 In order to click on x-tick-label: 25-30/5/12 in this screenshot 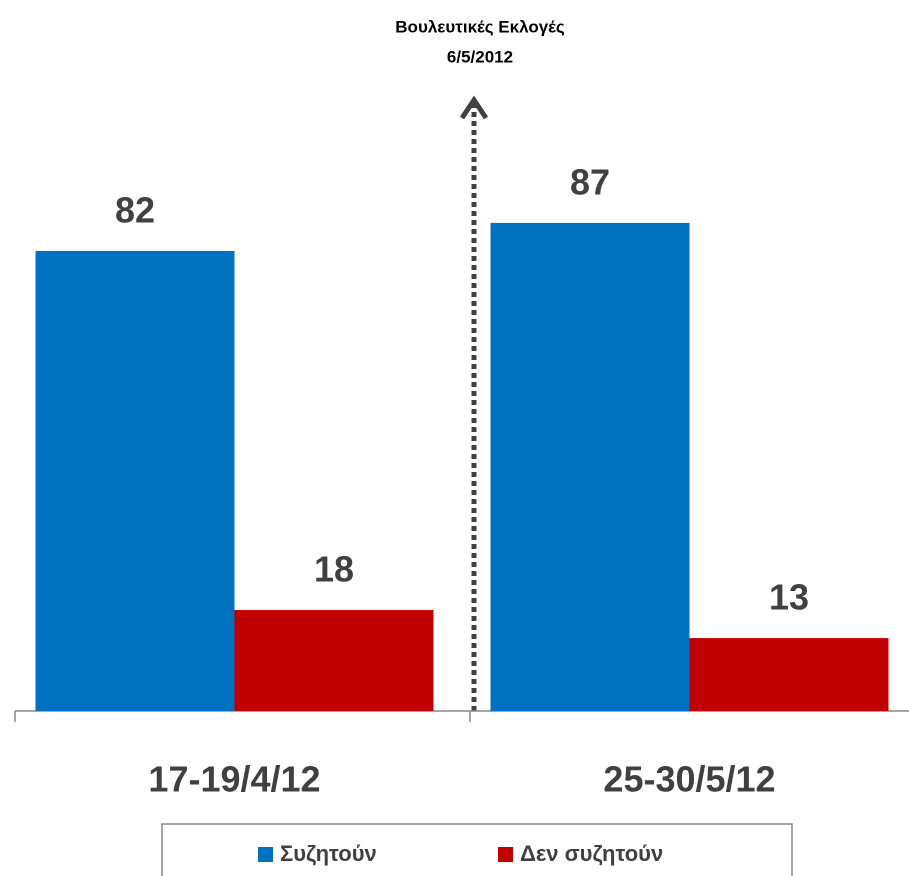, I will do `click(689, 779)`.